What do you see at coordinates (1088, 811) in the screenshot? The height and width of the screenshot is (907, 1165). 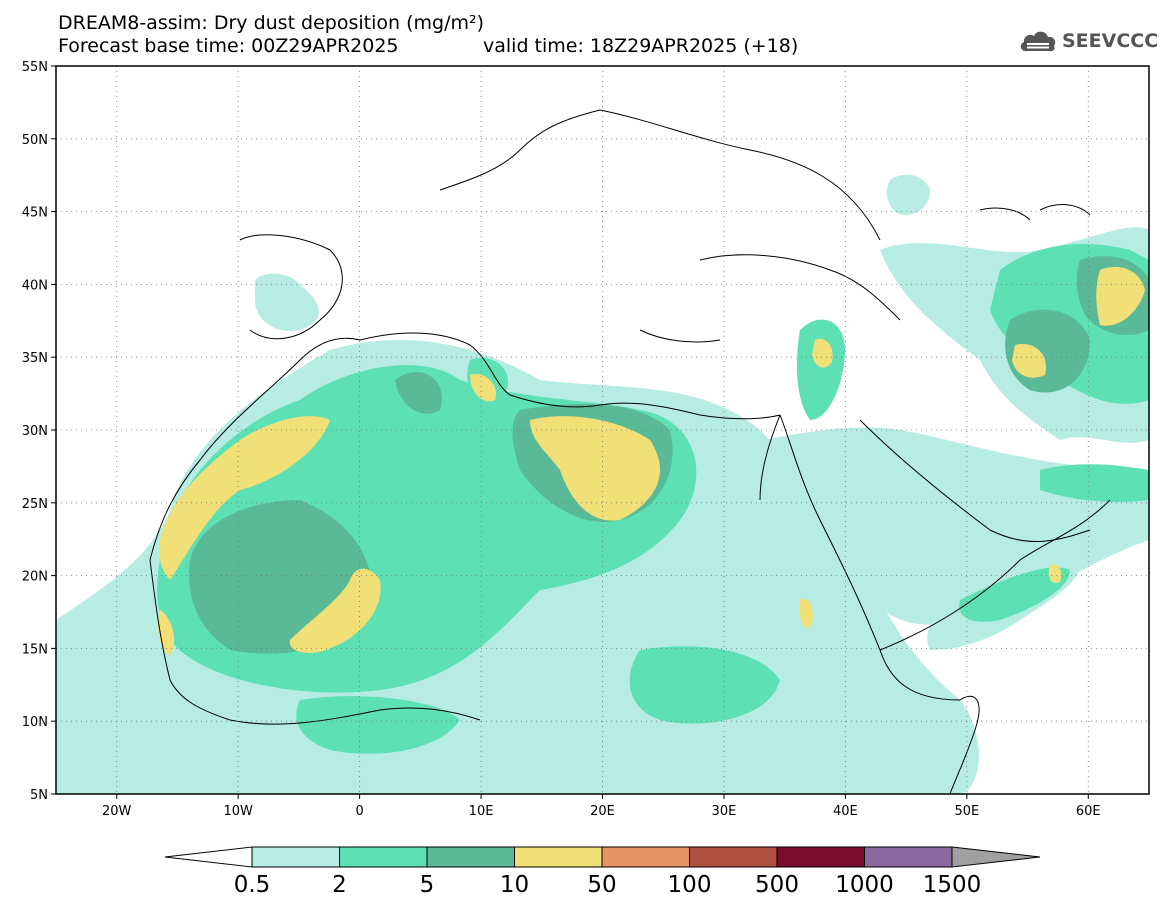 I see `lon-tick-label: 60E` at bounding box center [1088, 811].